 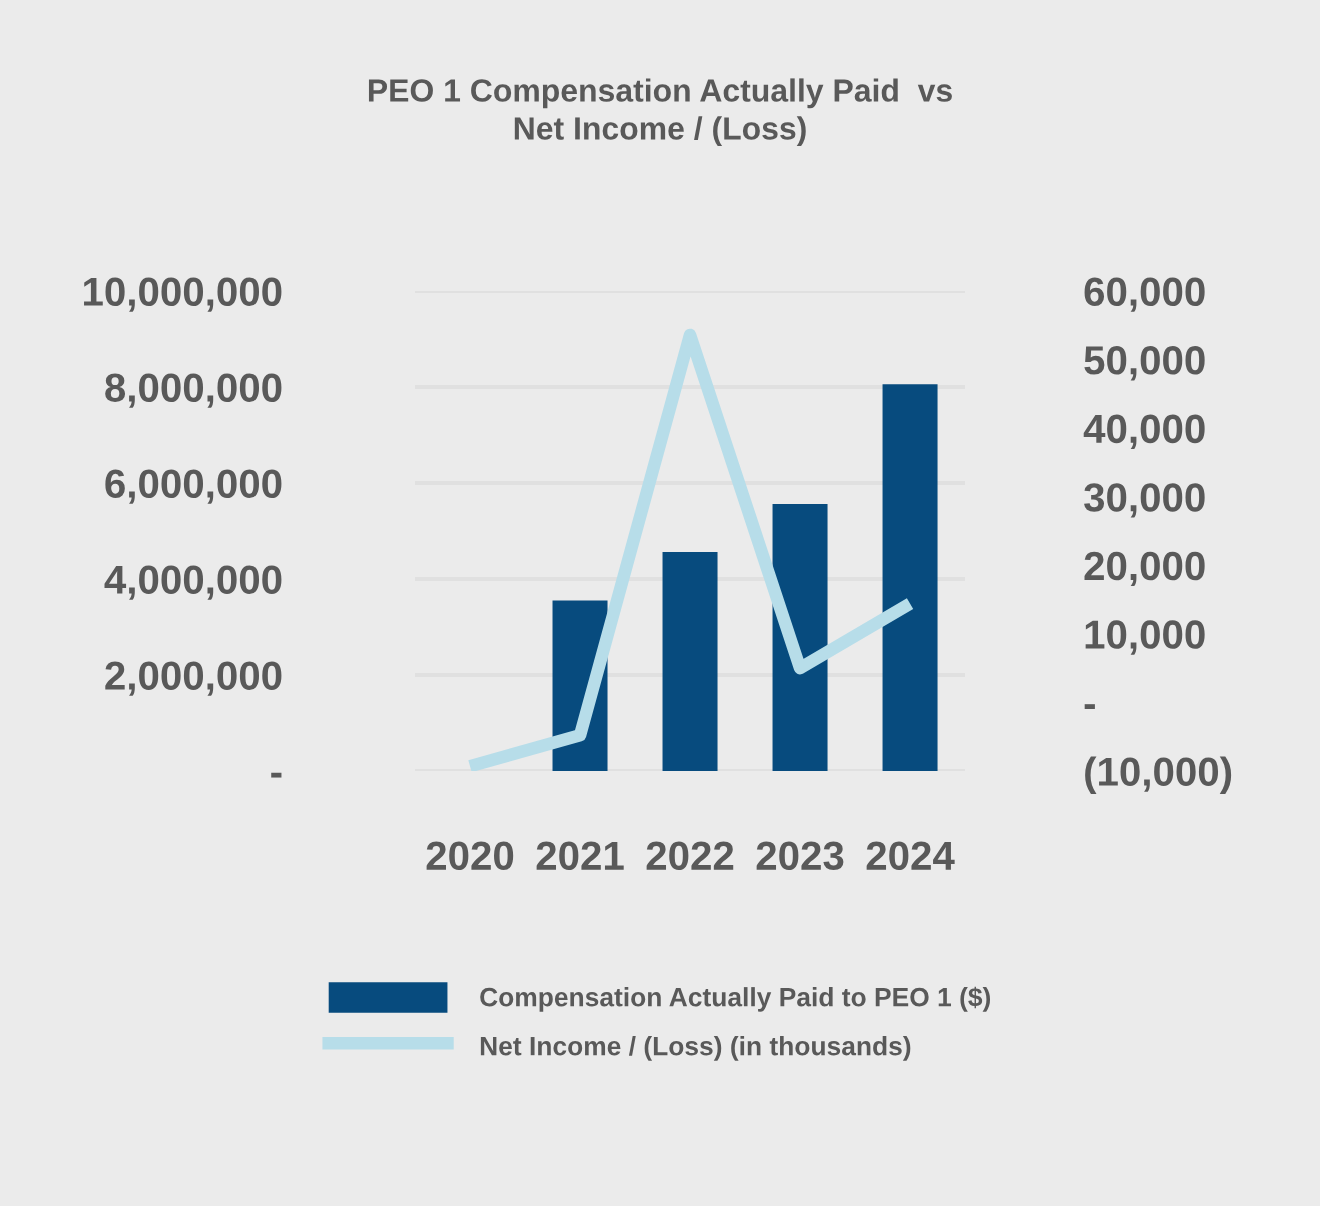 I want to click on legend-label: Compensation Actually Paid to PEO 1 ($), so click(x=735, y=999).